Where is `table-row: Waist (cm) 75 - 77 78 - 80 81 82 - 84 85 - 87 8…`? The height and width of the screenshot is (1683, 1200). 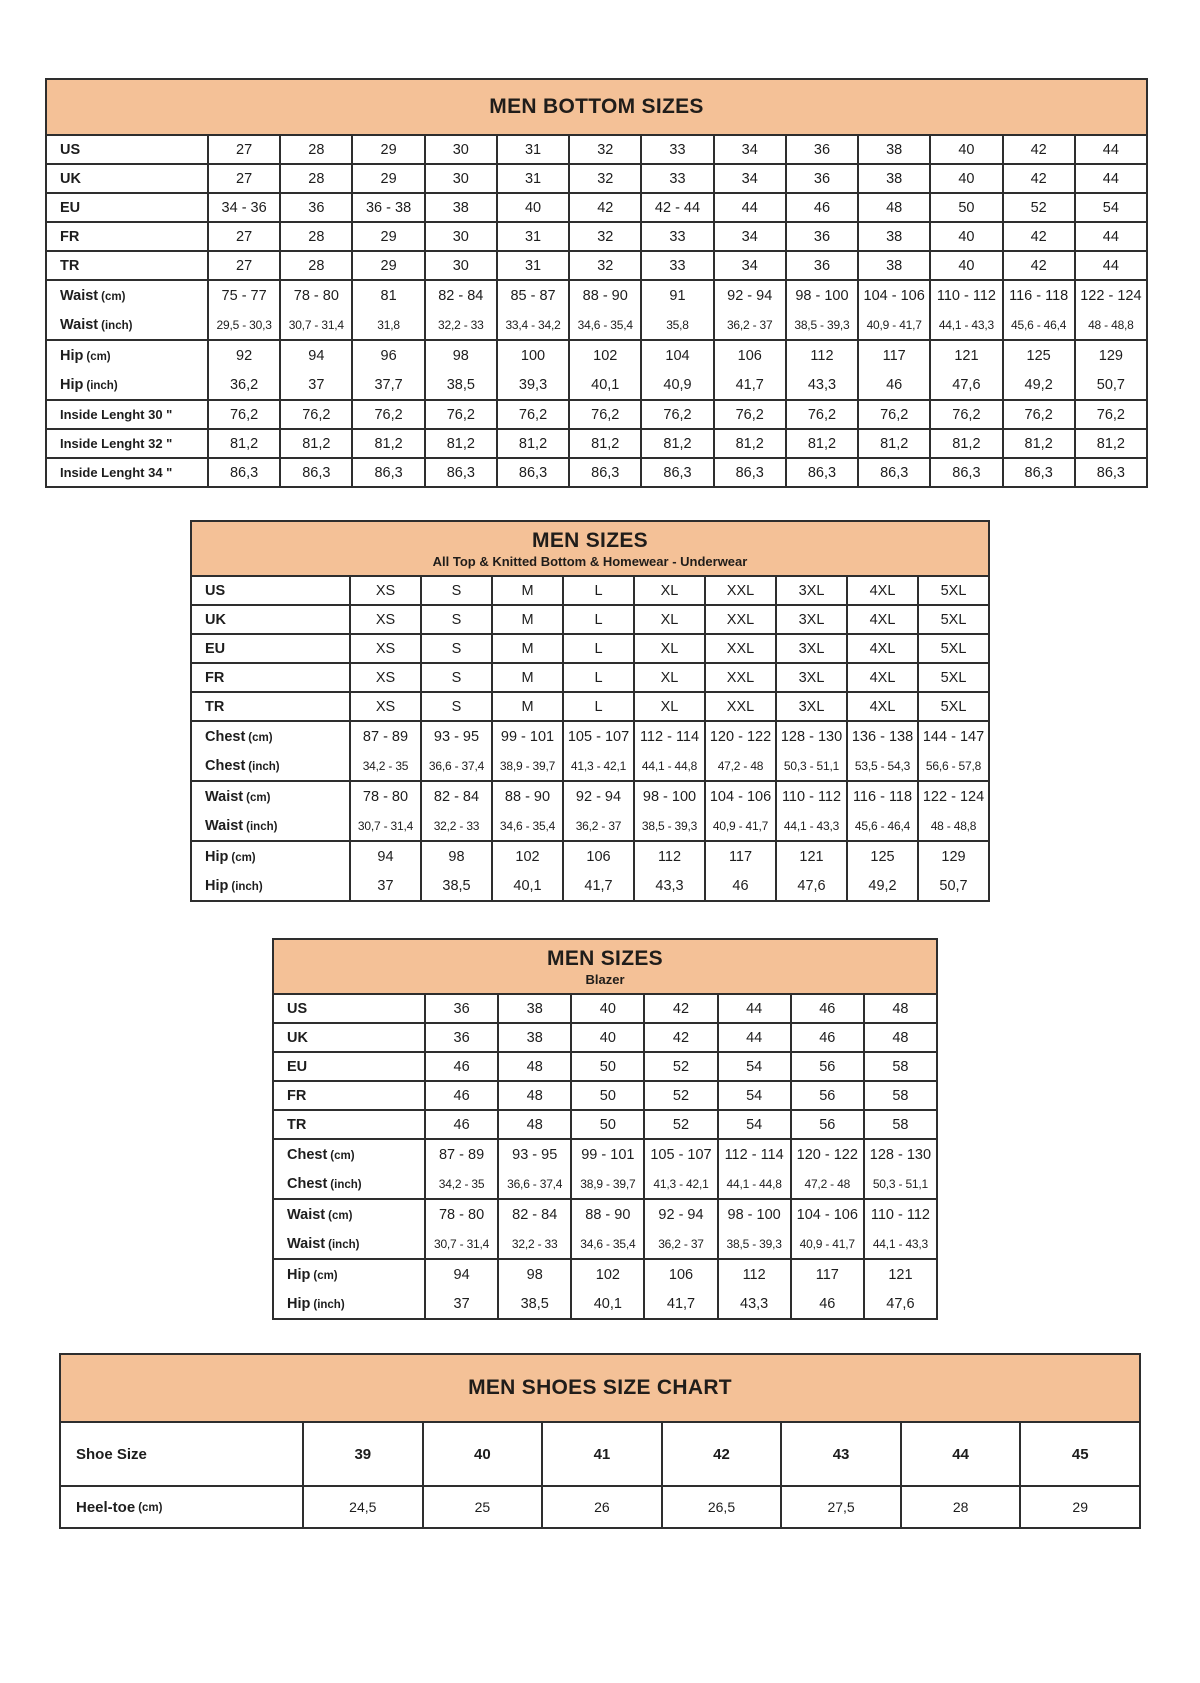 table-row: Waist (cm) 75 - 77 78 - 80 81 82 - 84 85 - 87 8… is located at coordinates (596, 295).